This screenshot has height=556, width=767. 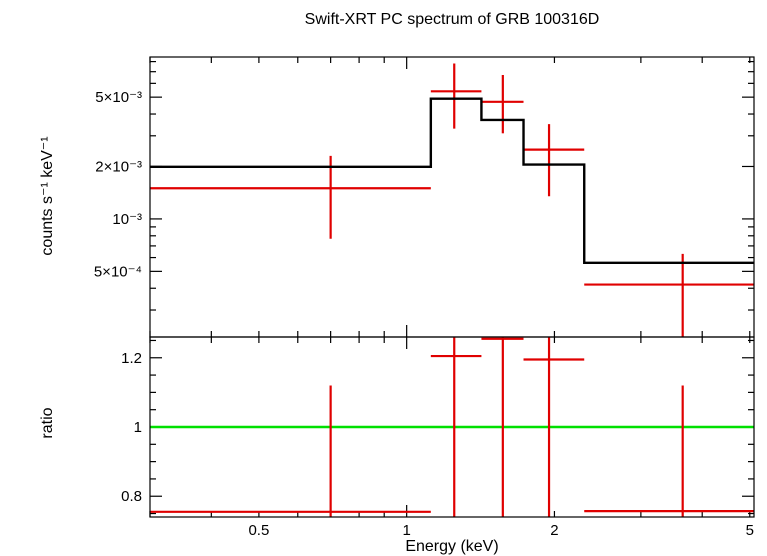 What do you see at coordinates (451, 546) in the screenshot?
I see `x-axis-label: Energy (keV)` at bounding box center [451, 546].